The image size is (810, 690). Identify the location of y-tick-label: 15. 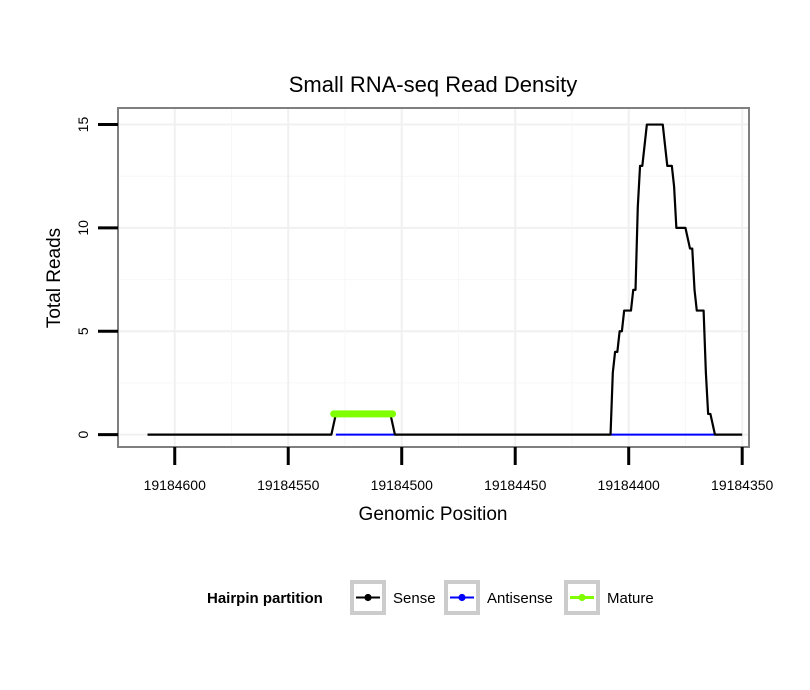
(83, 125).